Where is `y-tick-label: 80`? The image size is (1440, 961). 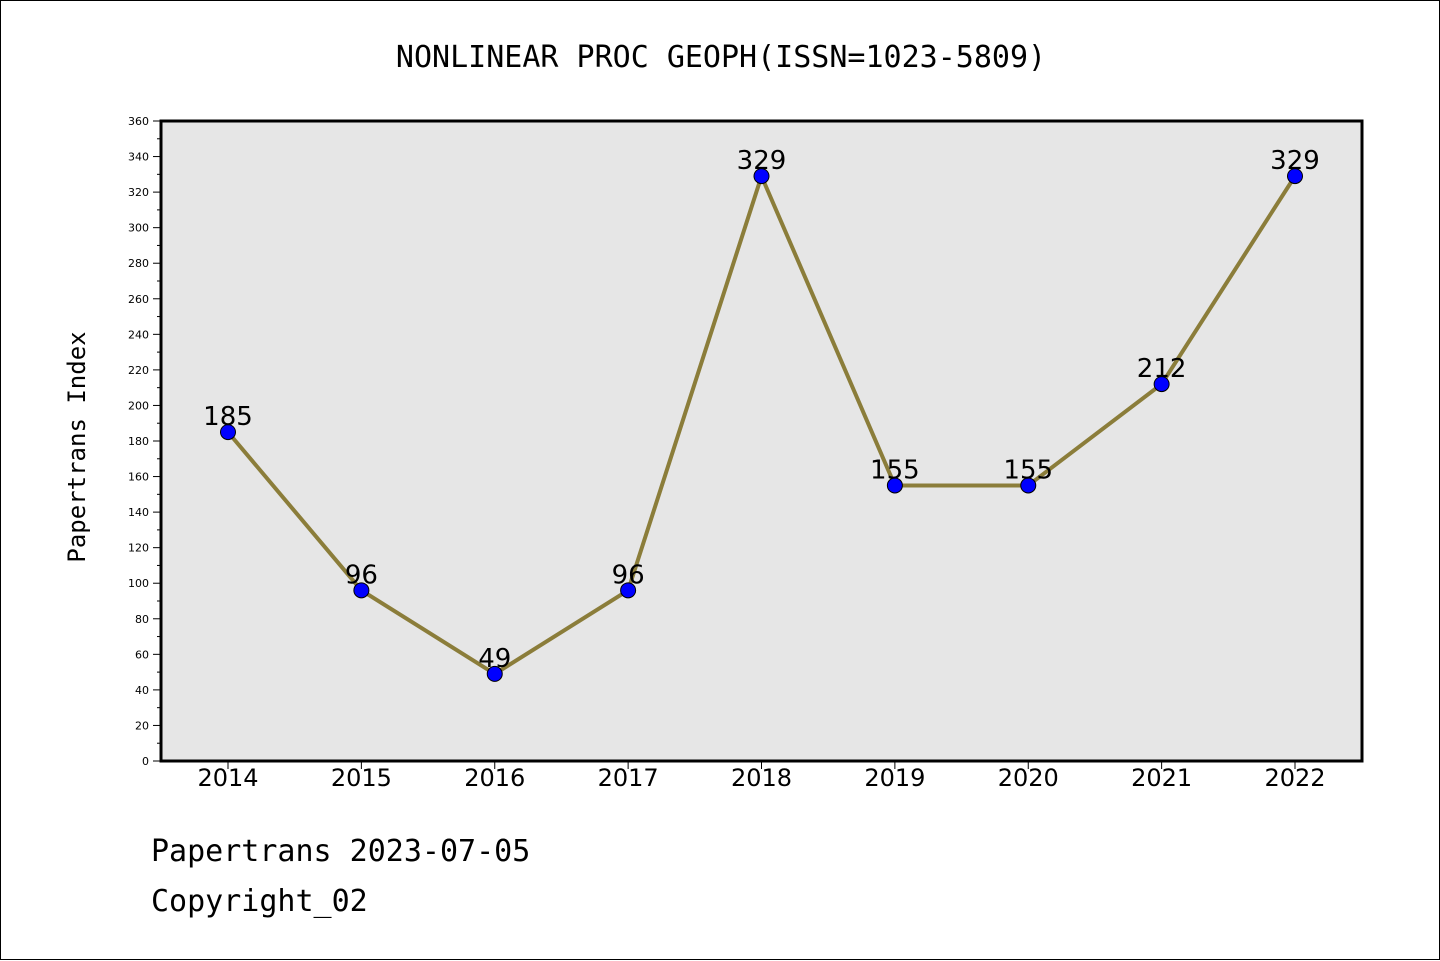 y-tick-label: 80 is located at coordinates (142, 619).